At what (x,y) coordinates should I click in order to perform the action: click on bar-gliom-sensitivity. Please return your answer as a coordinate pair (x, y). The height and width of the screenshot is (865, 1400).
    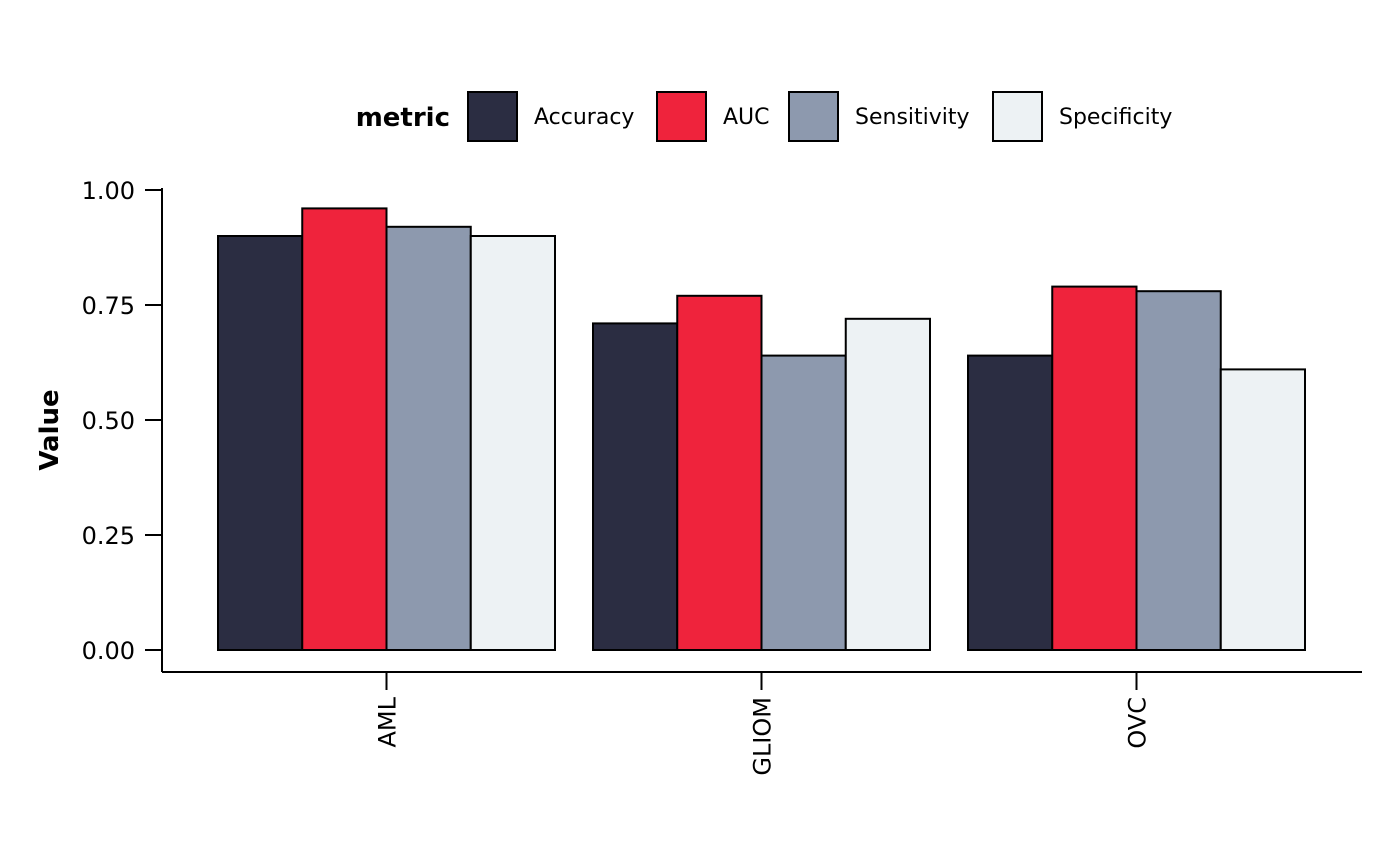
    Looking at the image, I should click on (803, 502).